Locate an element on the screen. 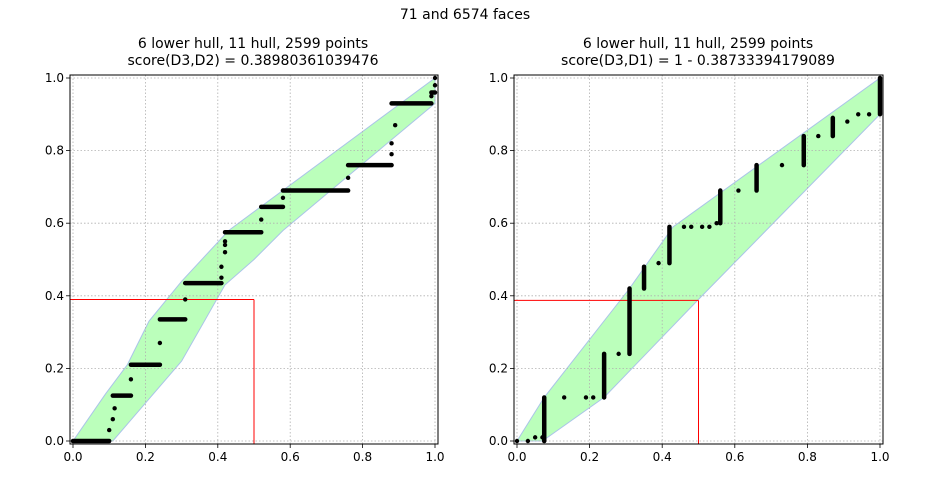  right-x-tick-label: 0.2 is located at coordinates (589, 457).